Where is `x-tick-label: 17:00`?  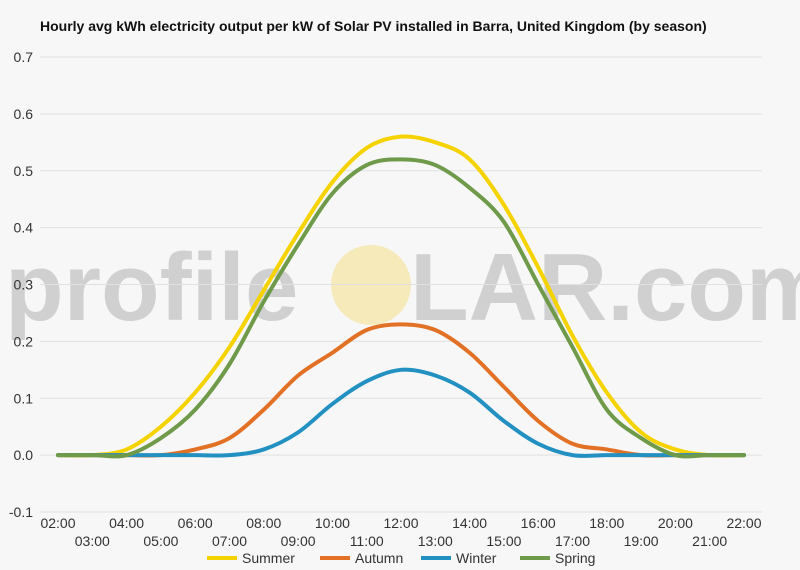 x-tick-label: 17:00 is located at coordinates (572, 541).